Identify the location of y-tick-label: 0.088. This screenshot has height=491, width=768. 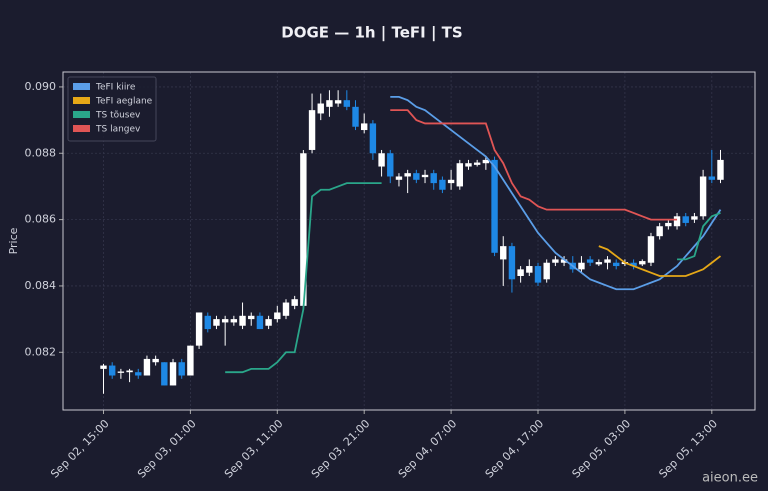
(41, 152).